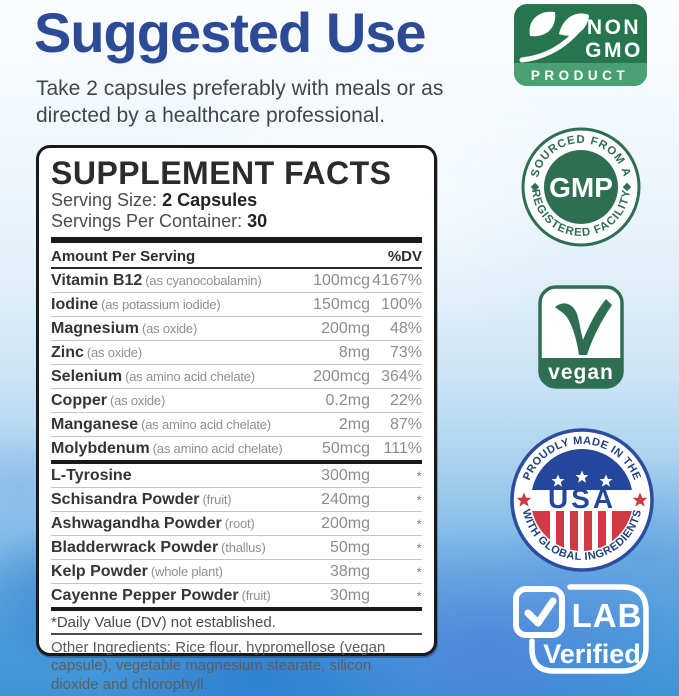 This screenshot has height=696, width=679. I want to click on lab-line1: LAB, so click(607, 615).